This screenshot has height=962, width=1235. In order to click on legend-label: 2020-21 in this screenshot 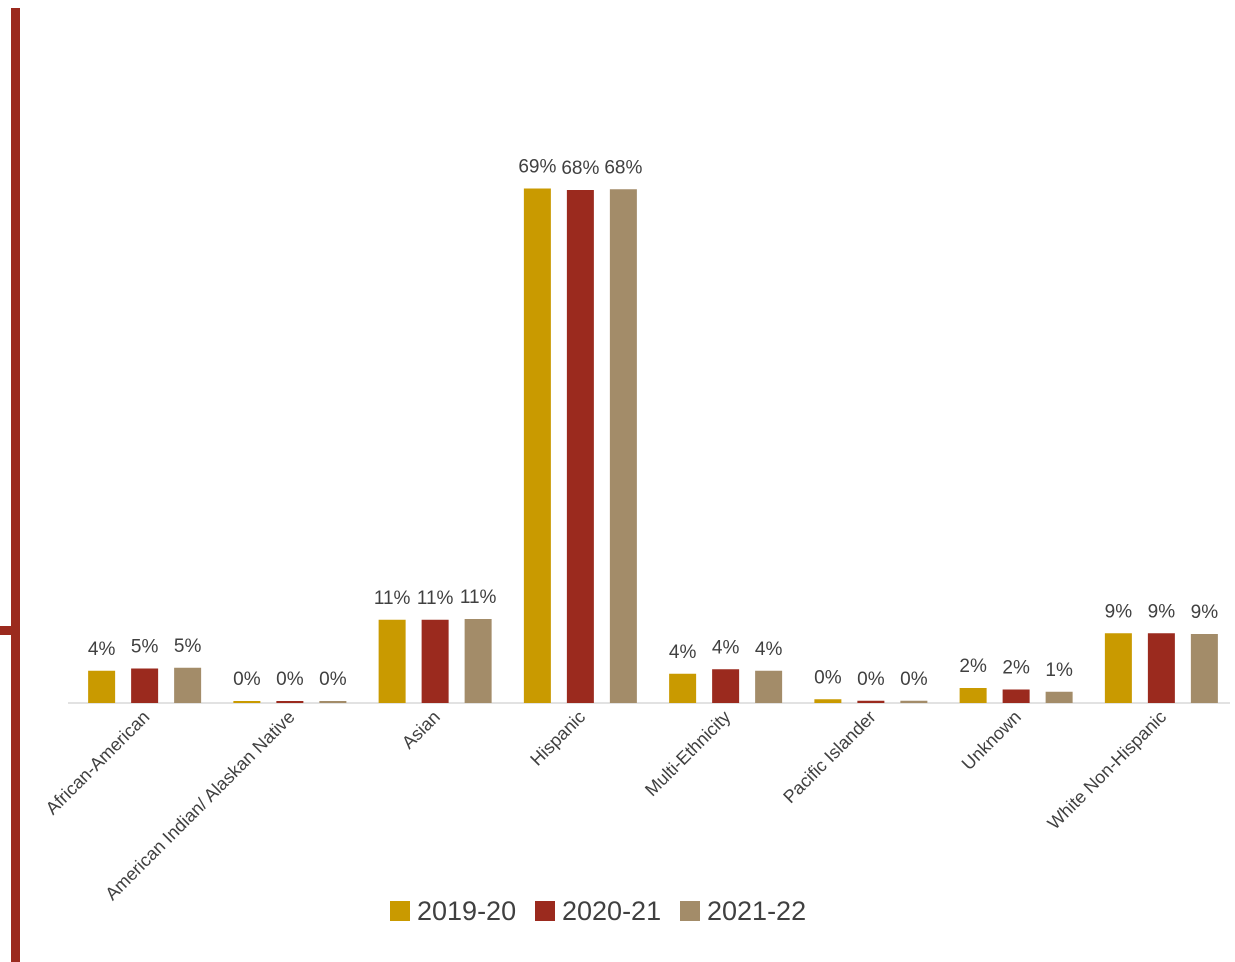, I will do `click(611, 911)`.